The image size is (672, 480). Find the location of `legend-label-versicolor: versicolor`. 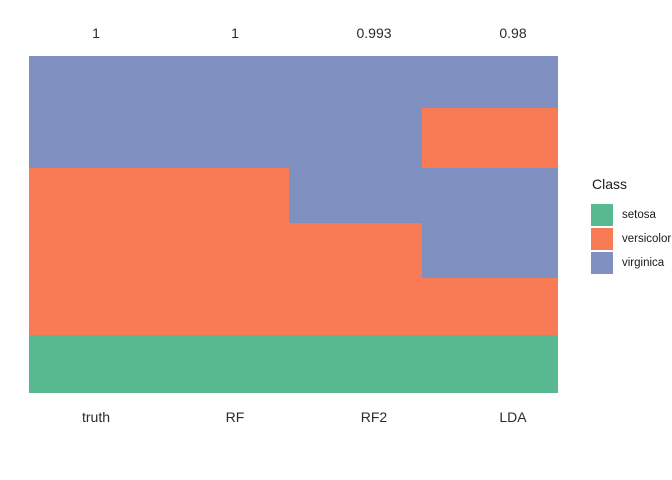

legend-label-versicolor: versicolor is located at coordinates (647, 239).